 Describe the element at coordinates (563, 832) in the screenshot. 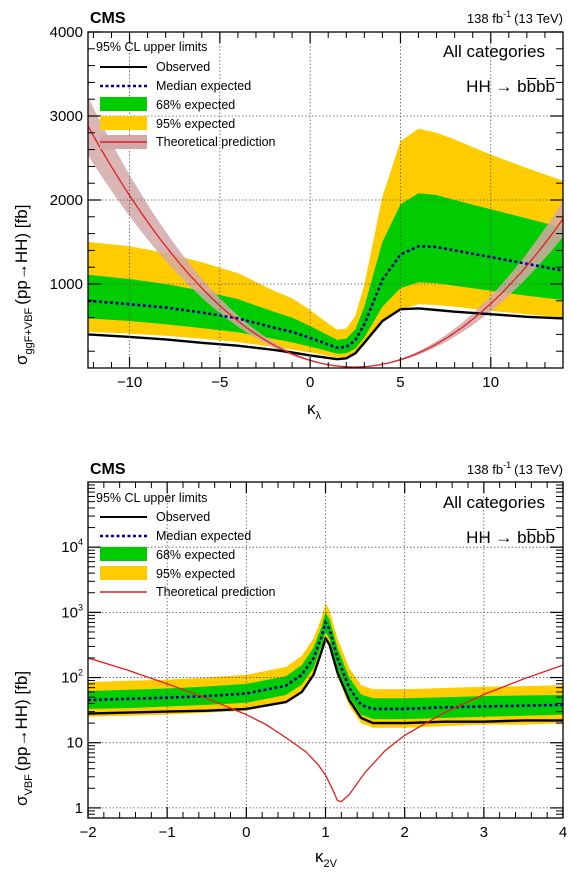

I see `bottom-x-tick-label: 4` at that location.